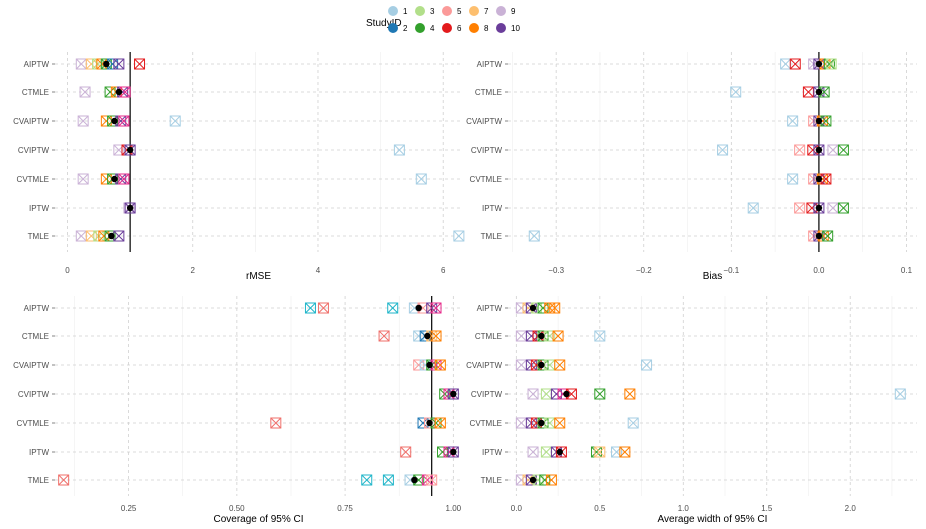 This screenshot has width=926, height=529. What do you see at coordinates (34, 394) in the screenshot?
I see `y-tick-label-cviptw: CVIPTW` at bounding box center [34, 394].